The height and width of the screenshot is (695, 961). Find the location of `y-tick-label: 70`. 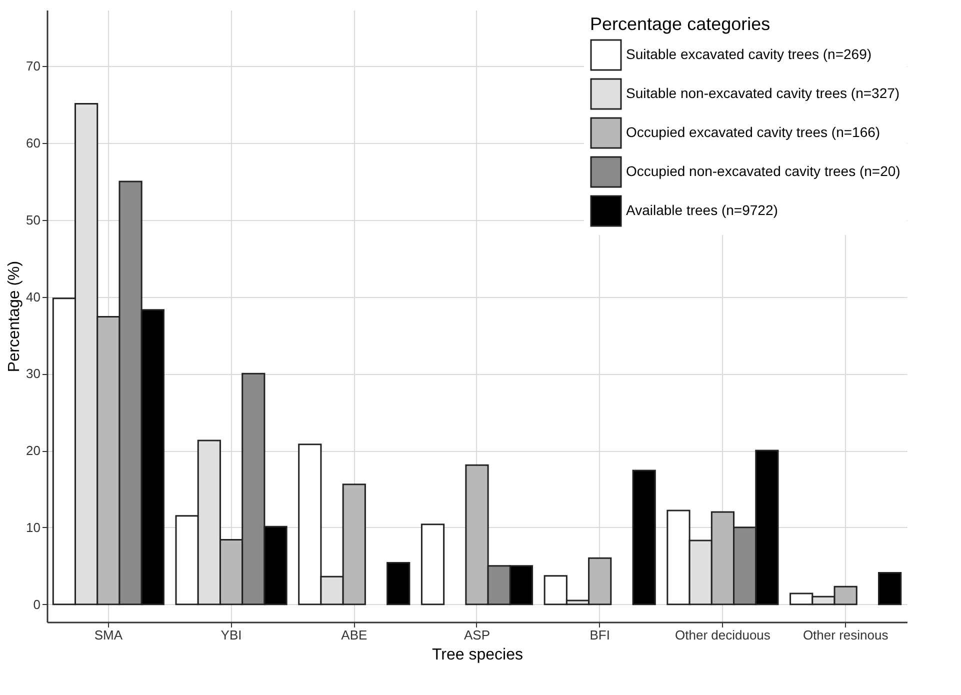

y-tick-label: 70 is located at coordinates (33, 66).